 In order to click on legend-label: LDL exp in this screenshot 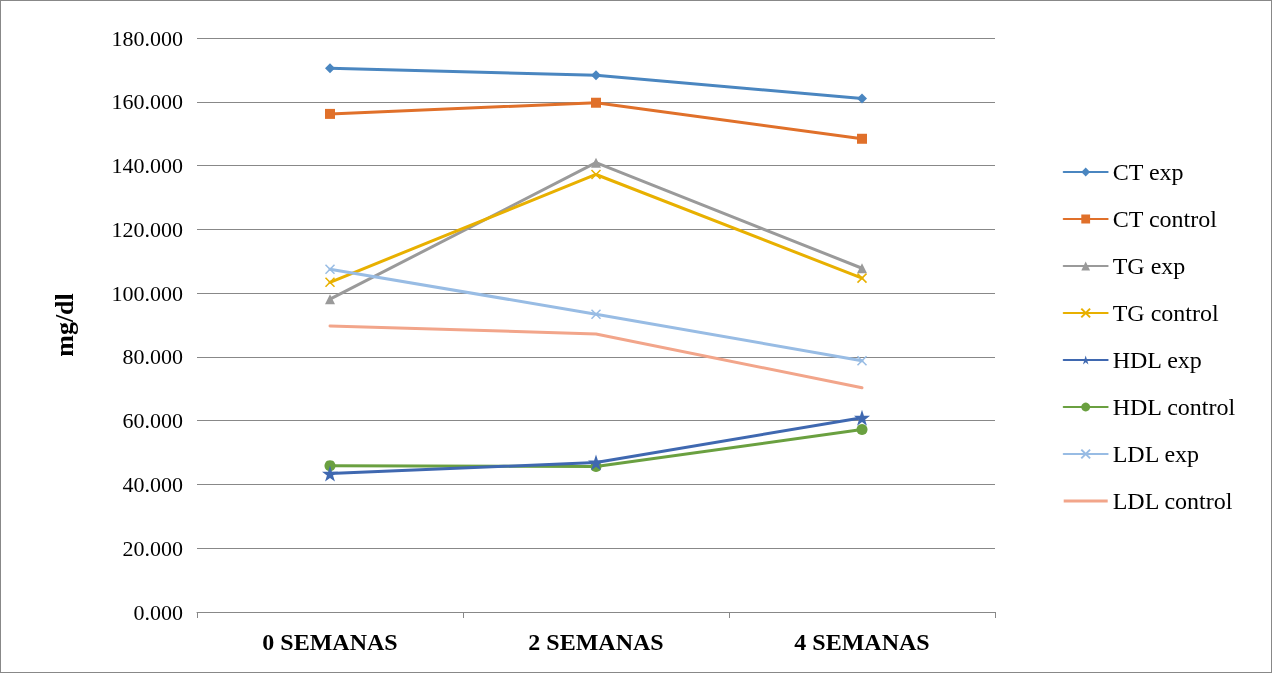, I will do `click(1156, 454)`.